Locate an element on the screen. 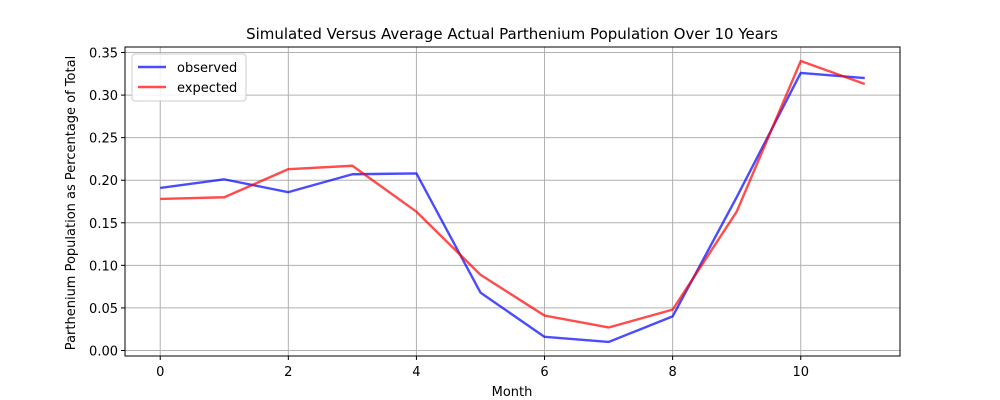  legend-box is located at coordinates (189, 77).